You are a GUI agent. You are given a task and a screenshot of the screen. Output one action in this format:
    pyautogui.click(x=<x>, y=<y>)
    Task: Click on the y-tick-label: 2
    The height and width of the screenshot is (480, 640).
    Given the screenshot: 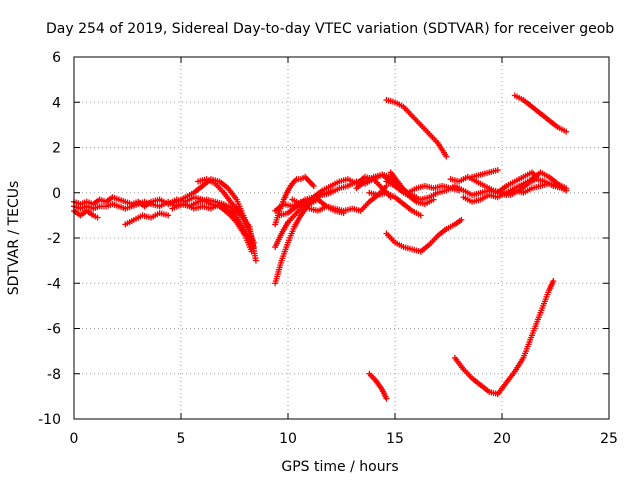 What is the action you would take?
    pyautogui.click(x=56, y=149)
    